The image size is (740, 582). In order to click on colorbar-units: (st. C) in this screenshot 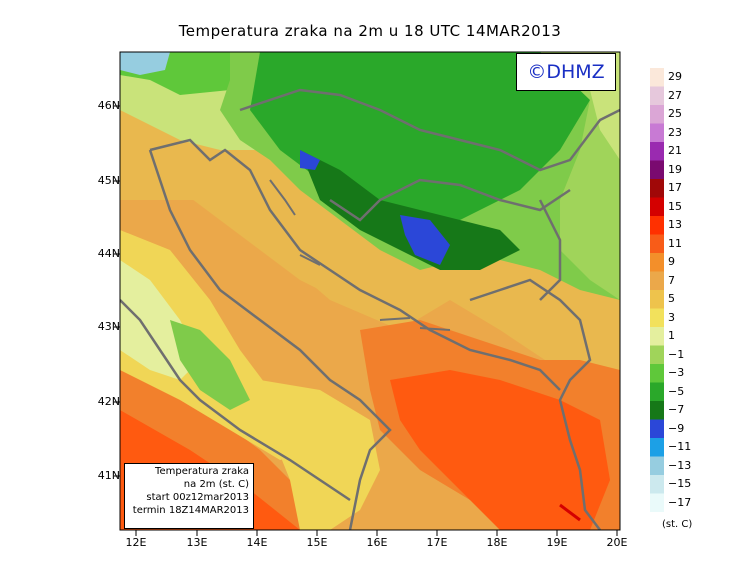, I will do `click(677, 524)`.